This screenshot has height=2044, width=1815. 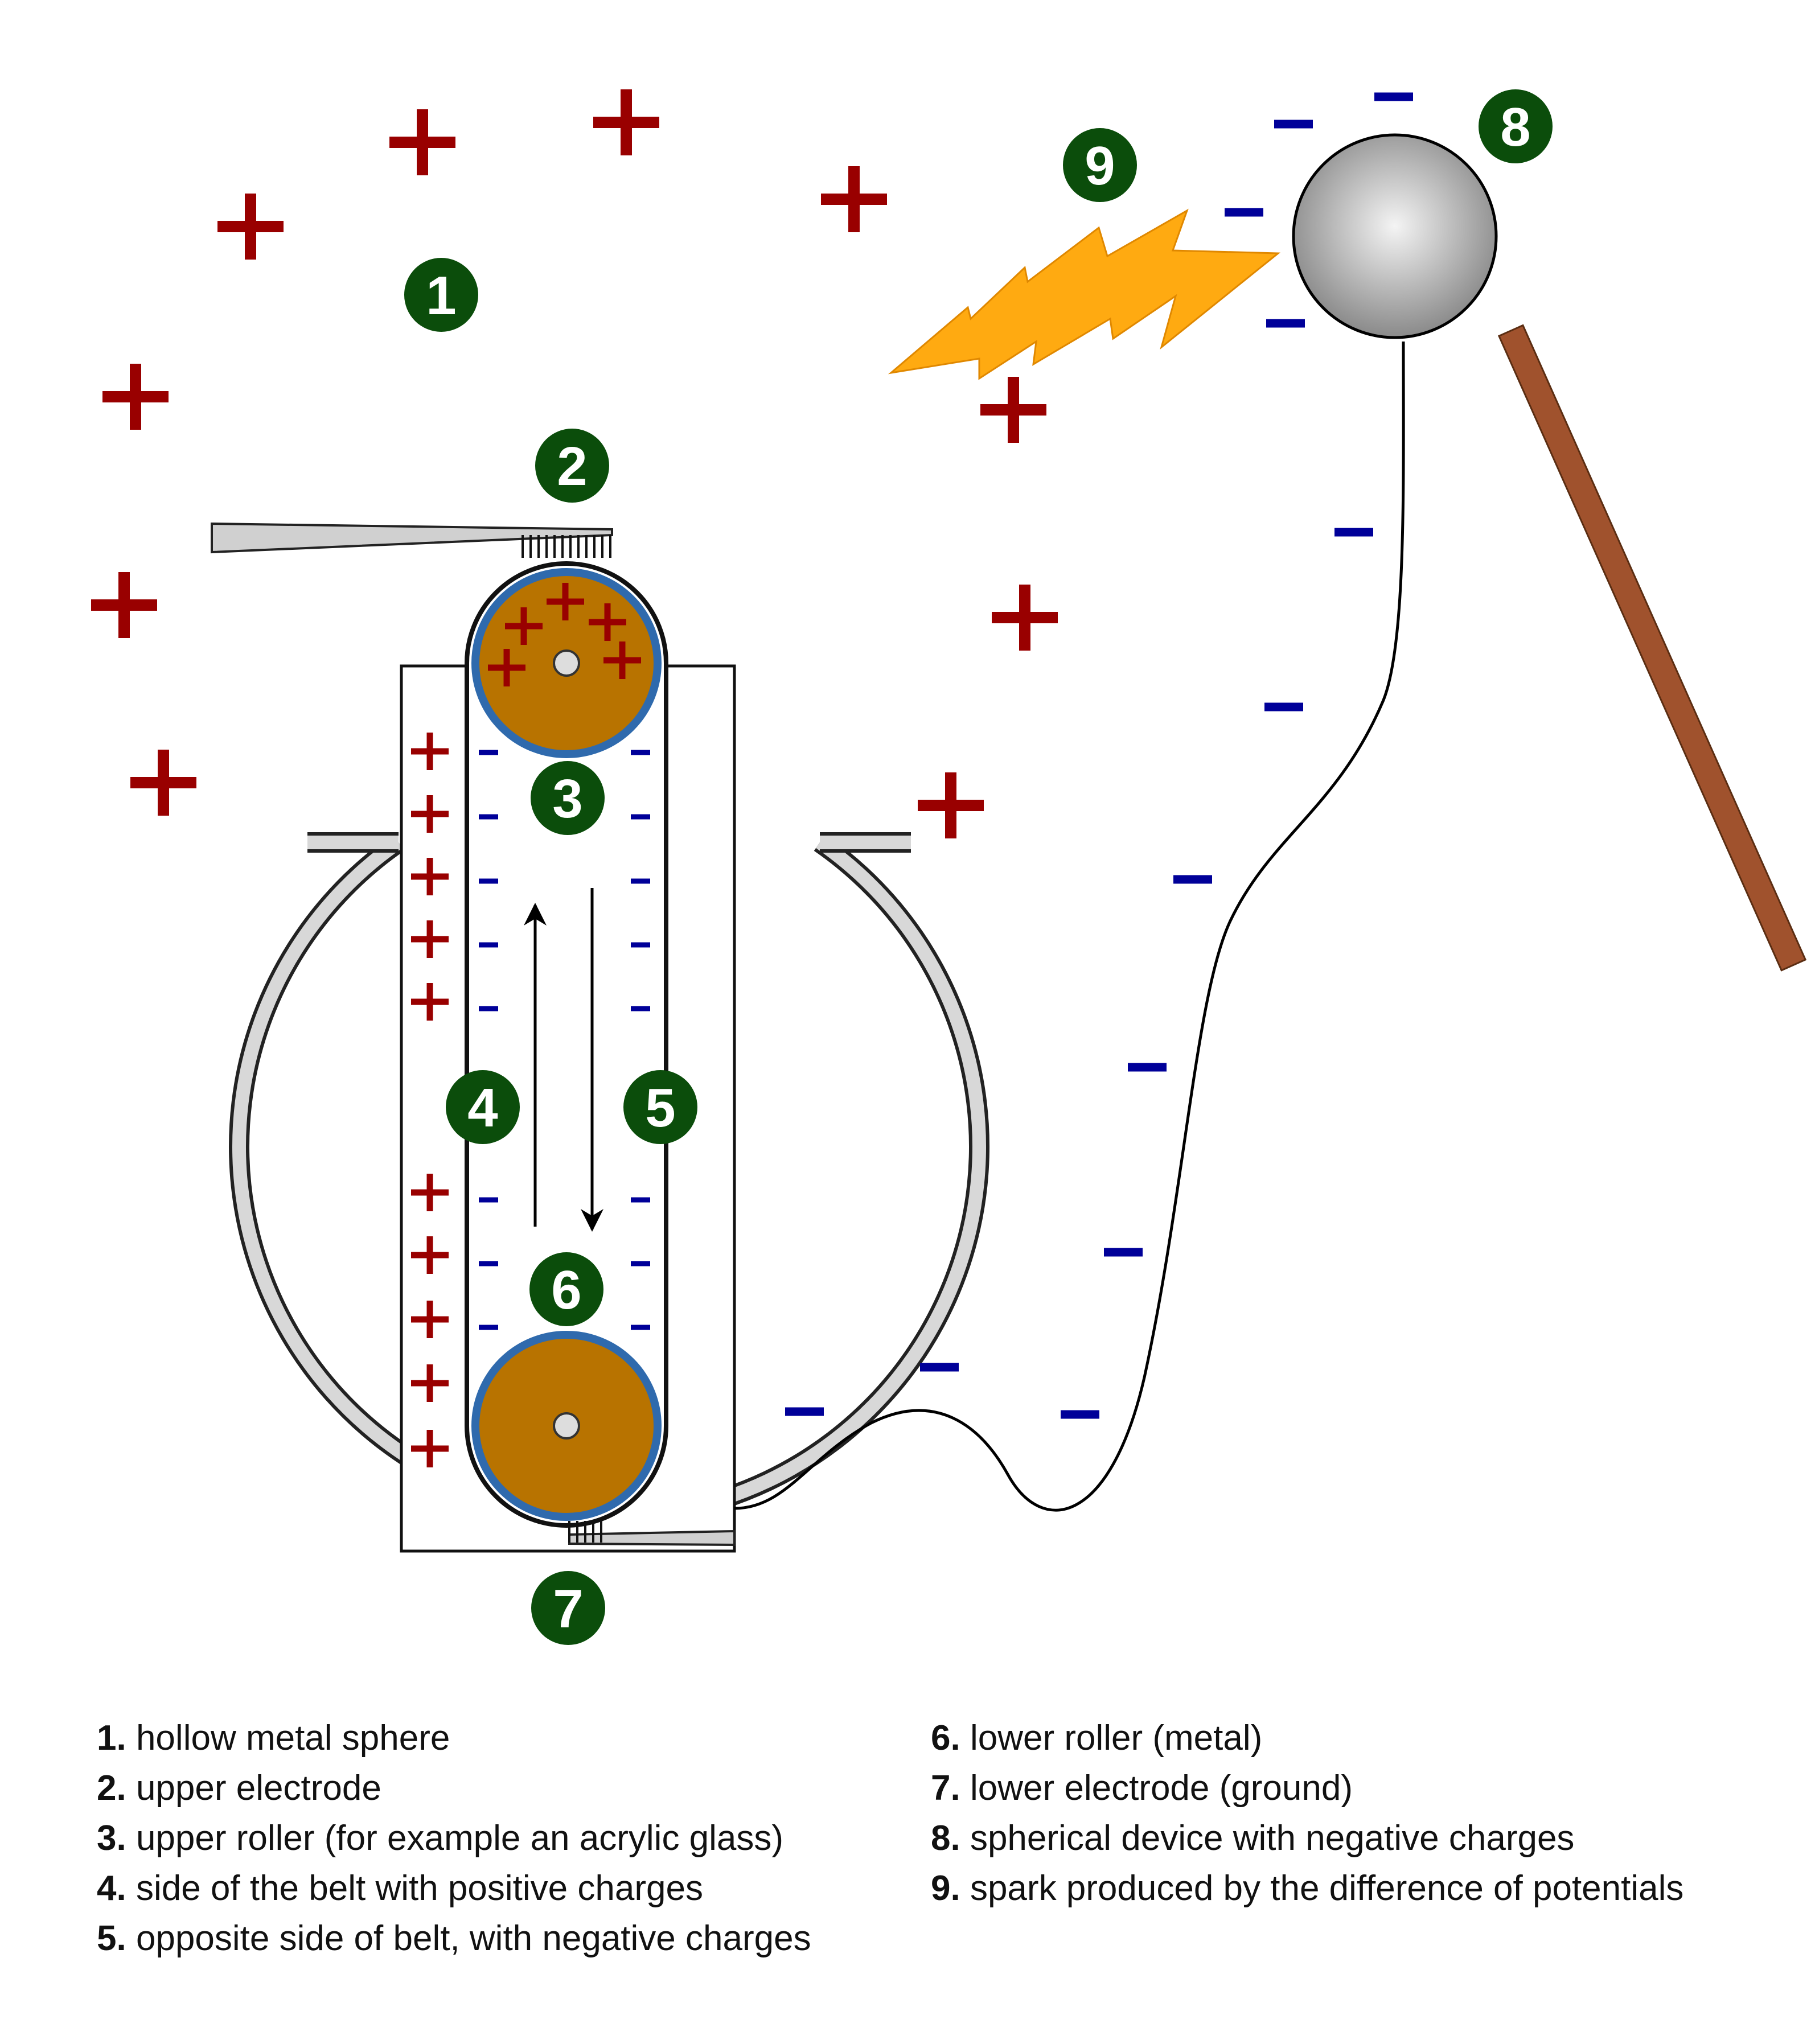 I want to click on spark, so click(x=1084, y=294).